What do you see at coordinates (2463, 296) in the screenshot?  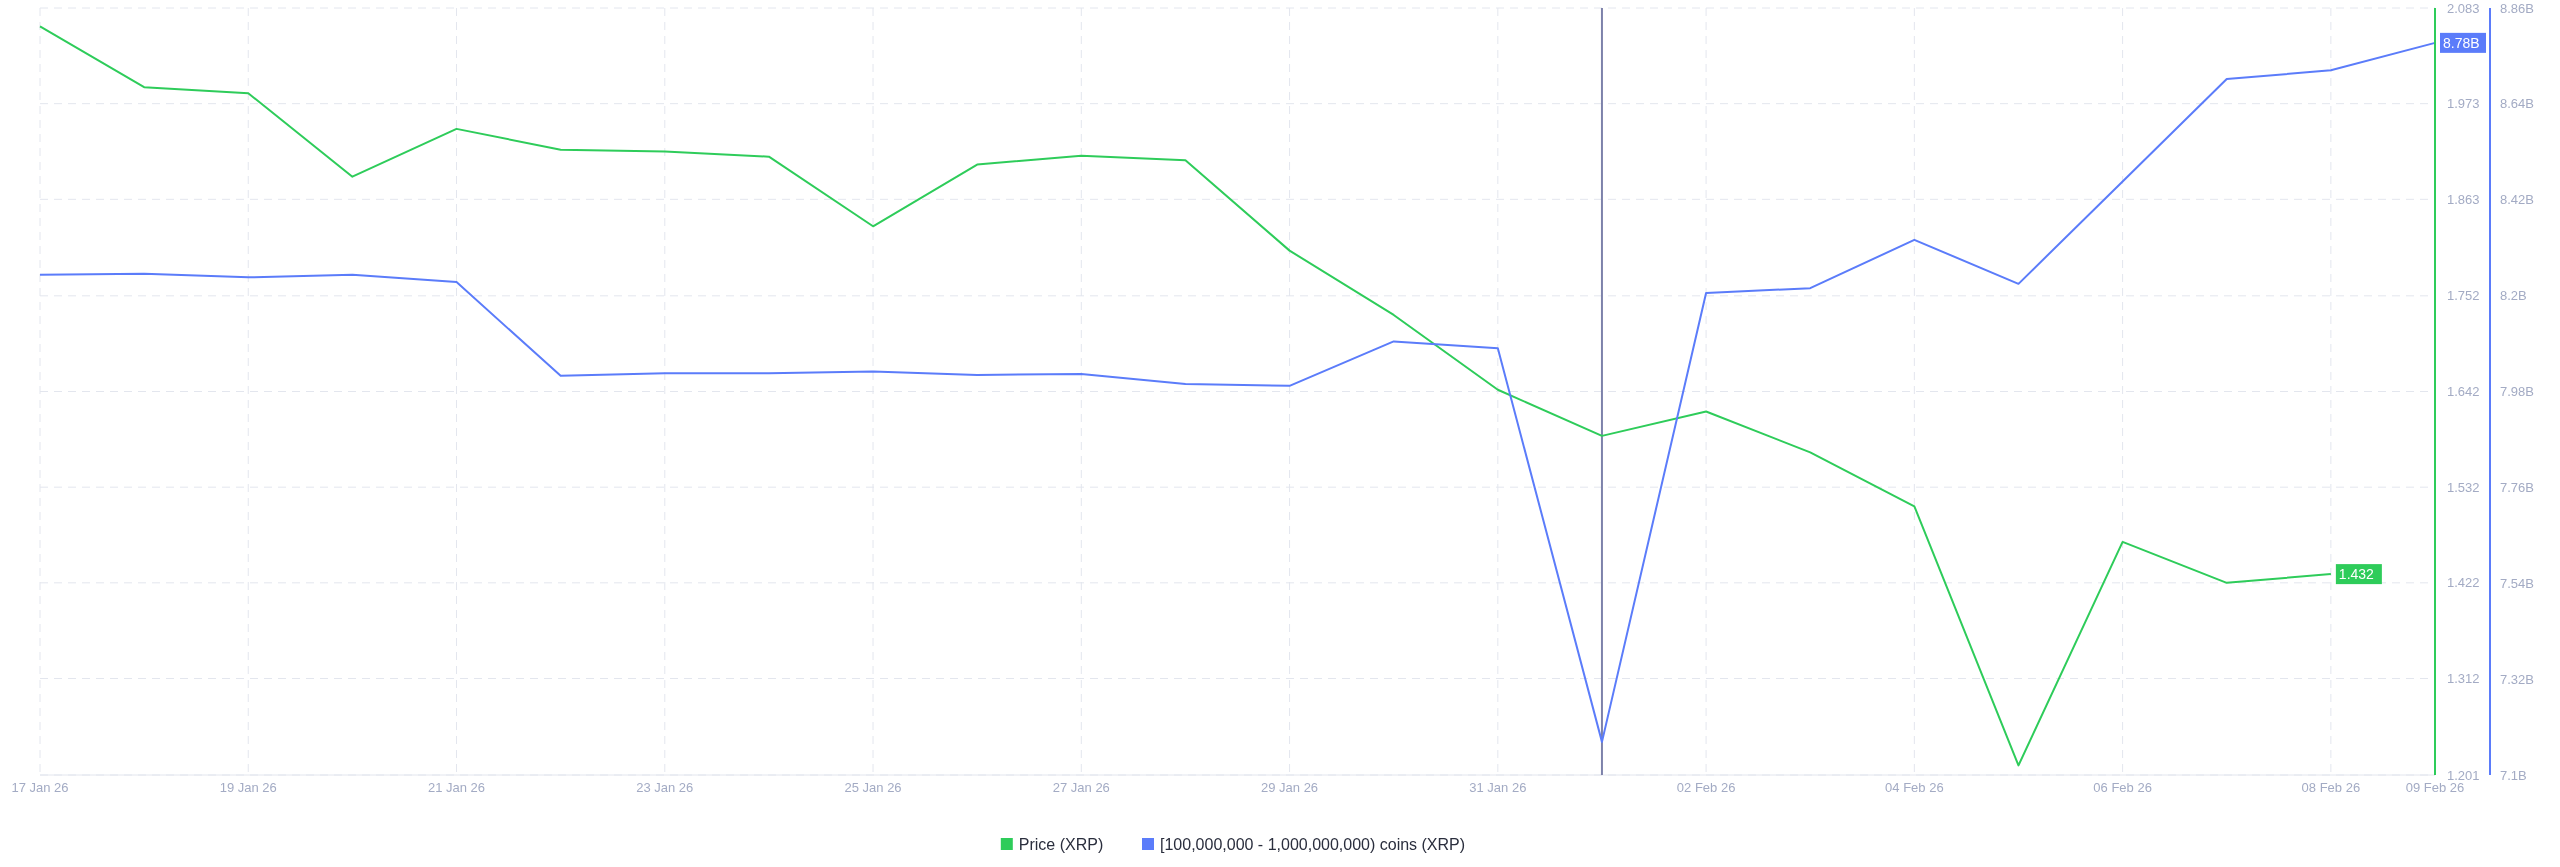 I see `y-tick-label: 1.752` at bounding box center [2463, 296].